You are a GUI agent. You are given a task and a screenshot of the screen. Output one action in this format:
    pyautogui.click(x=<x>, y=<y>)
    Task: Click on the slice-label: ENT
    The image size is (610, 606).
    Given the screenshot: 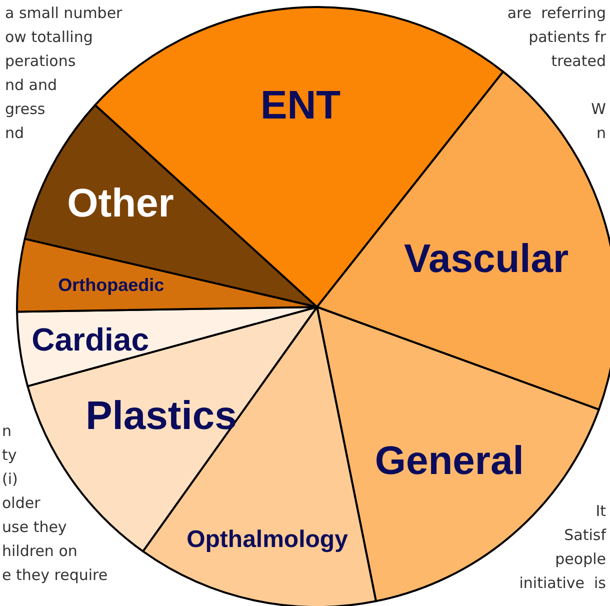 What is the action you would take?
    pyautogui.click(x=300, y=106)
    